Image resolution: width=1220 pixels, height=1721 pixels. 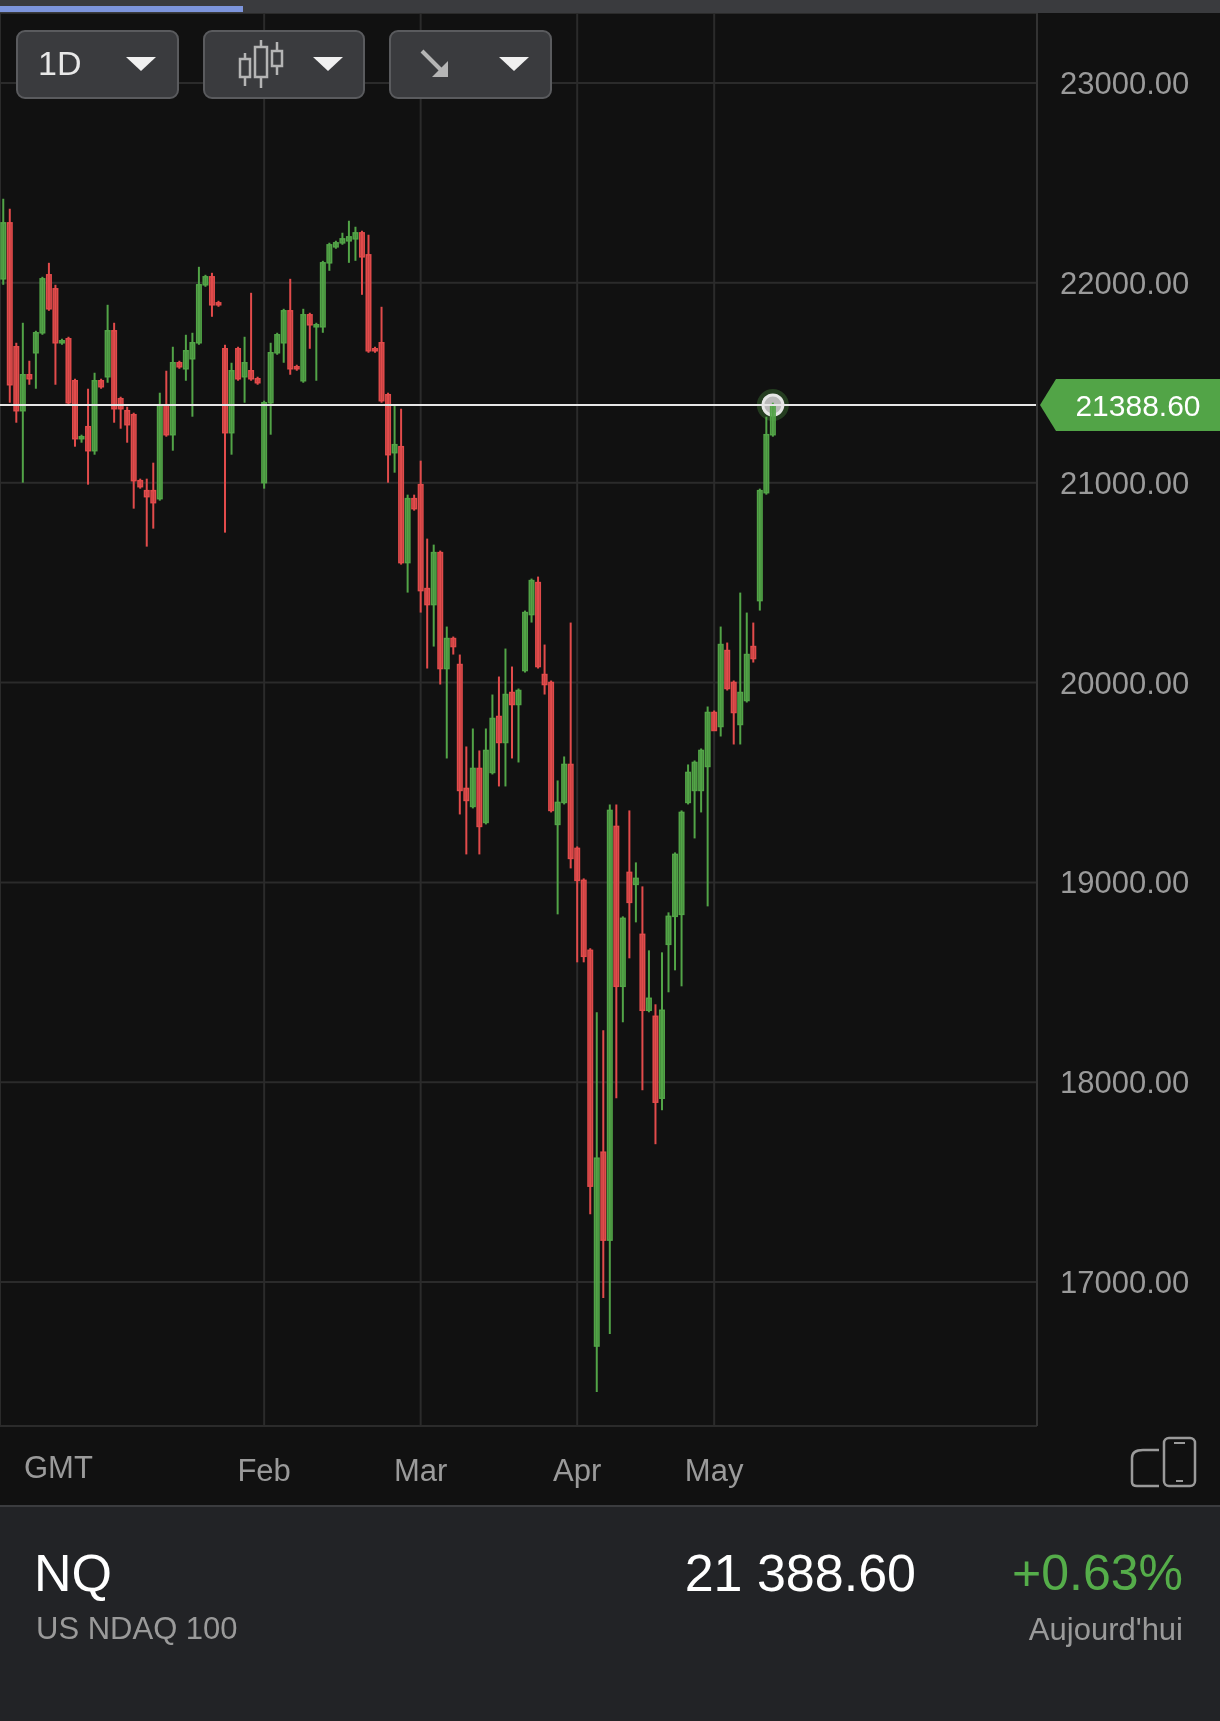 What do you see at coordinates (1125, 883) in the screenshot?
I see `y-tick-label: 19000.00` at bounding box center [1125, 883].